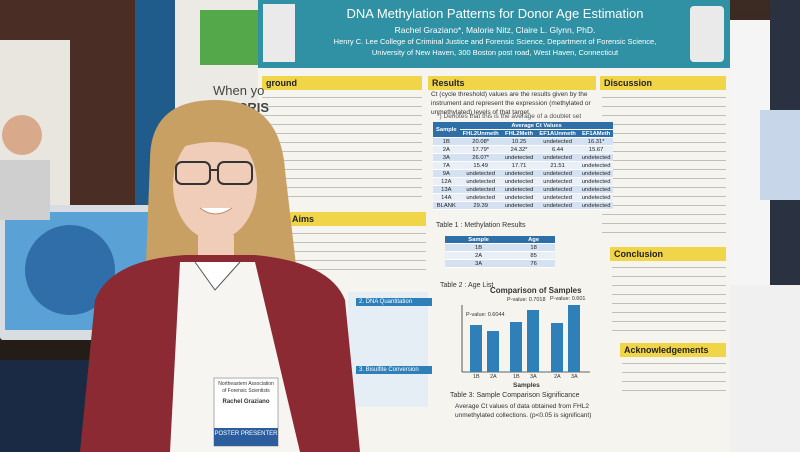  What do you see at coordinates (519, 165) in the screenshot?
I see `table-cell: 17.71` at bounding box center [519, 165].